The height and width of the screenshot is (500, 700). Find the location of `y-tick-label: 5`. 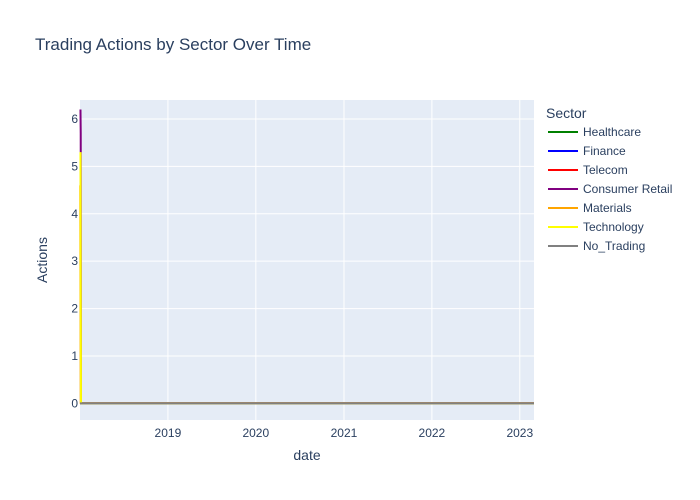

y-tick-label: 5 is located at coordinates (74, 166).